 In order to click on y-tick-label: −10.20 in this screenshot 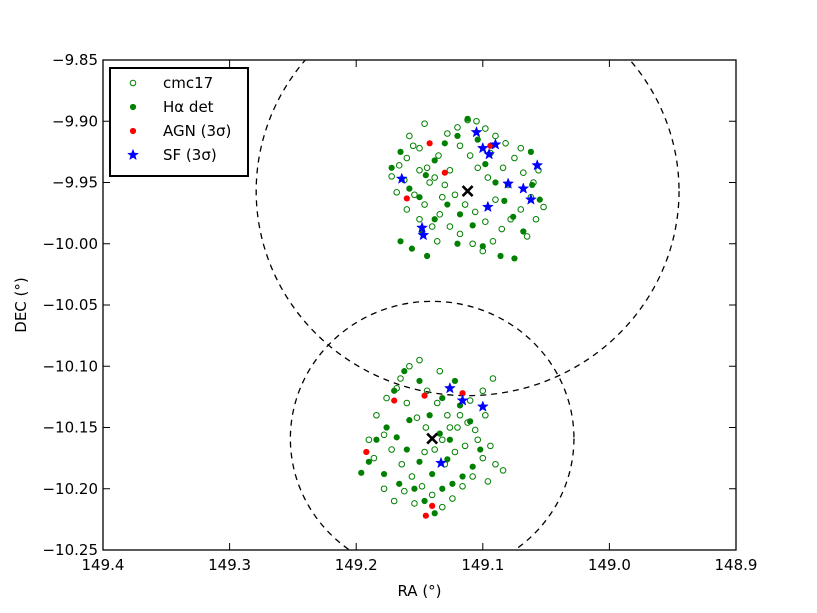, I will do `click(70, 489)`.